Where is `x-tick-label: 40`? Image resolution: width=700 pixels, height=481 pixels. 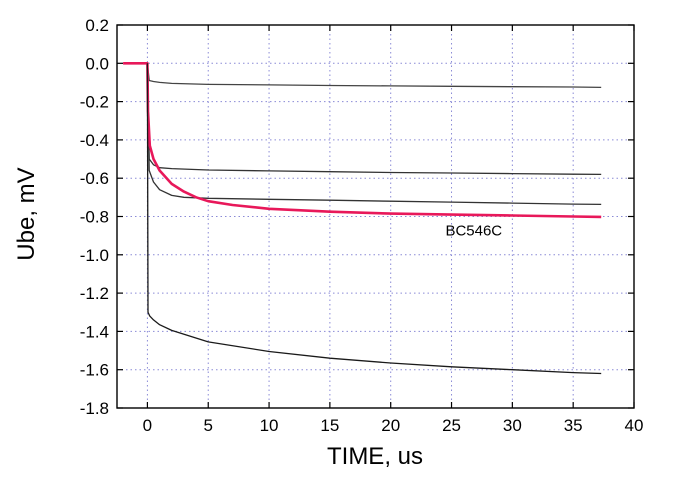 x-tick-label: 40 is located at coordinates (634, 425).